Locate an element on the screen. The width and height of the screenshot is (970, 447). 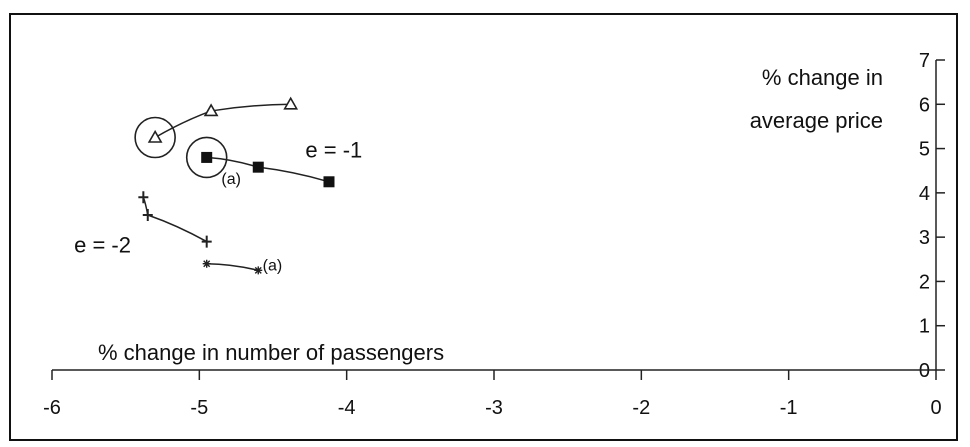
y-tick-label: 5 is located at coordinates (924, 150).